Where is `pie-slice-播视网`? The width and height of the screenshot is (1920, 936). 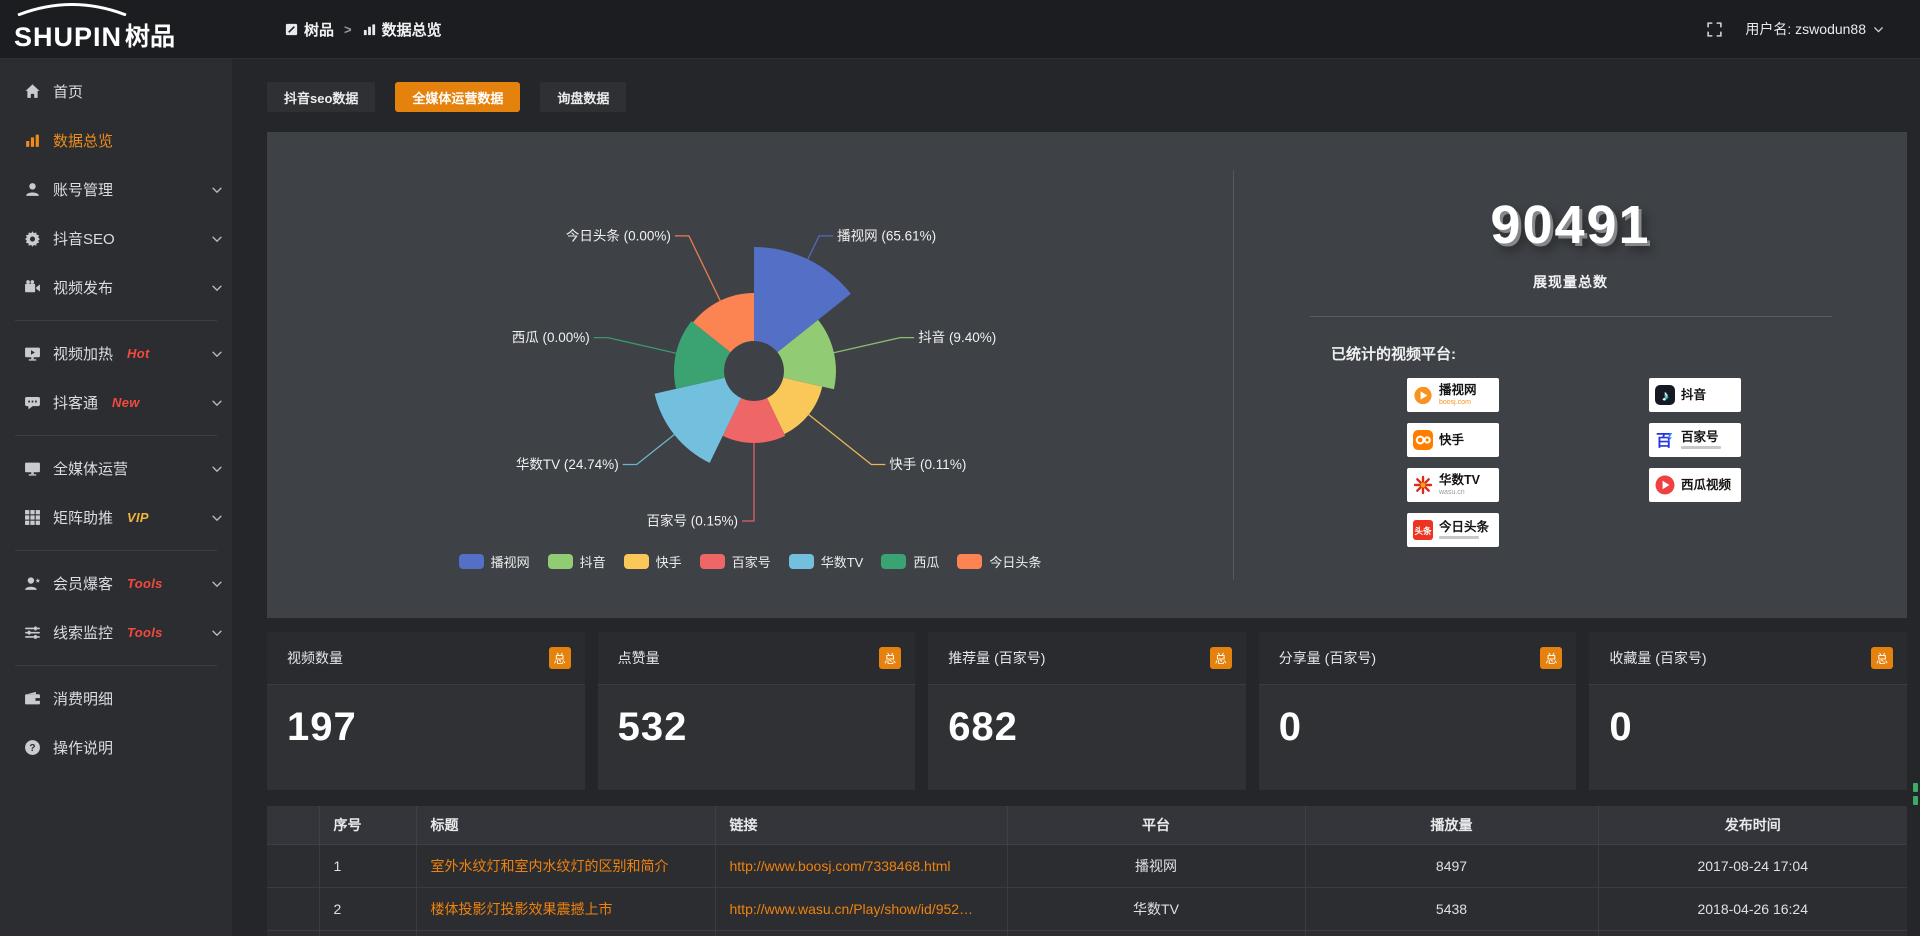 pie-slice-播视网 is located at coordinates (802, 300).